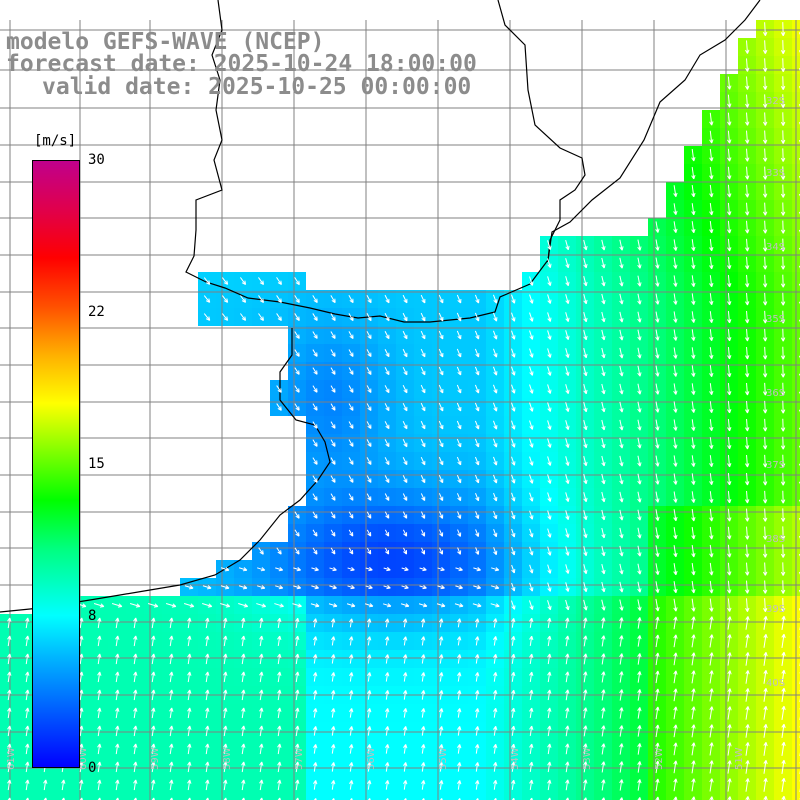  I want to click on latitude-label: 38S, so click(775, 539).